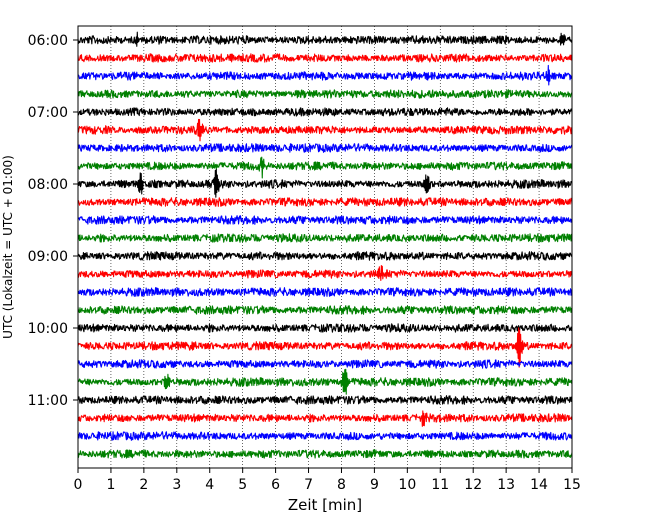  I want to click on x-tick-label: 12, so click(473, 485).